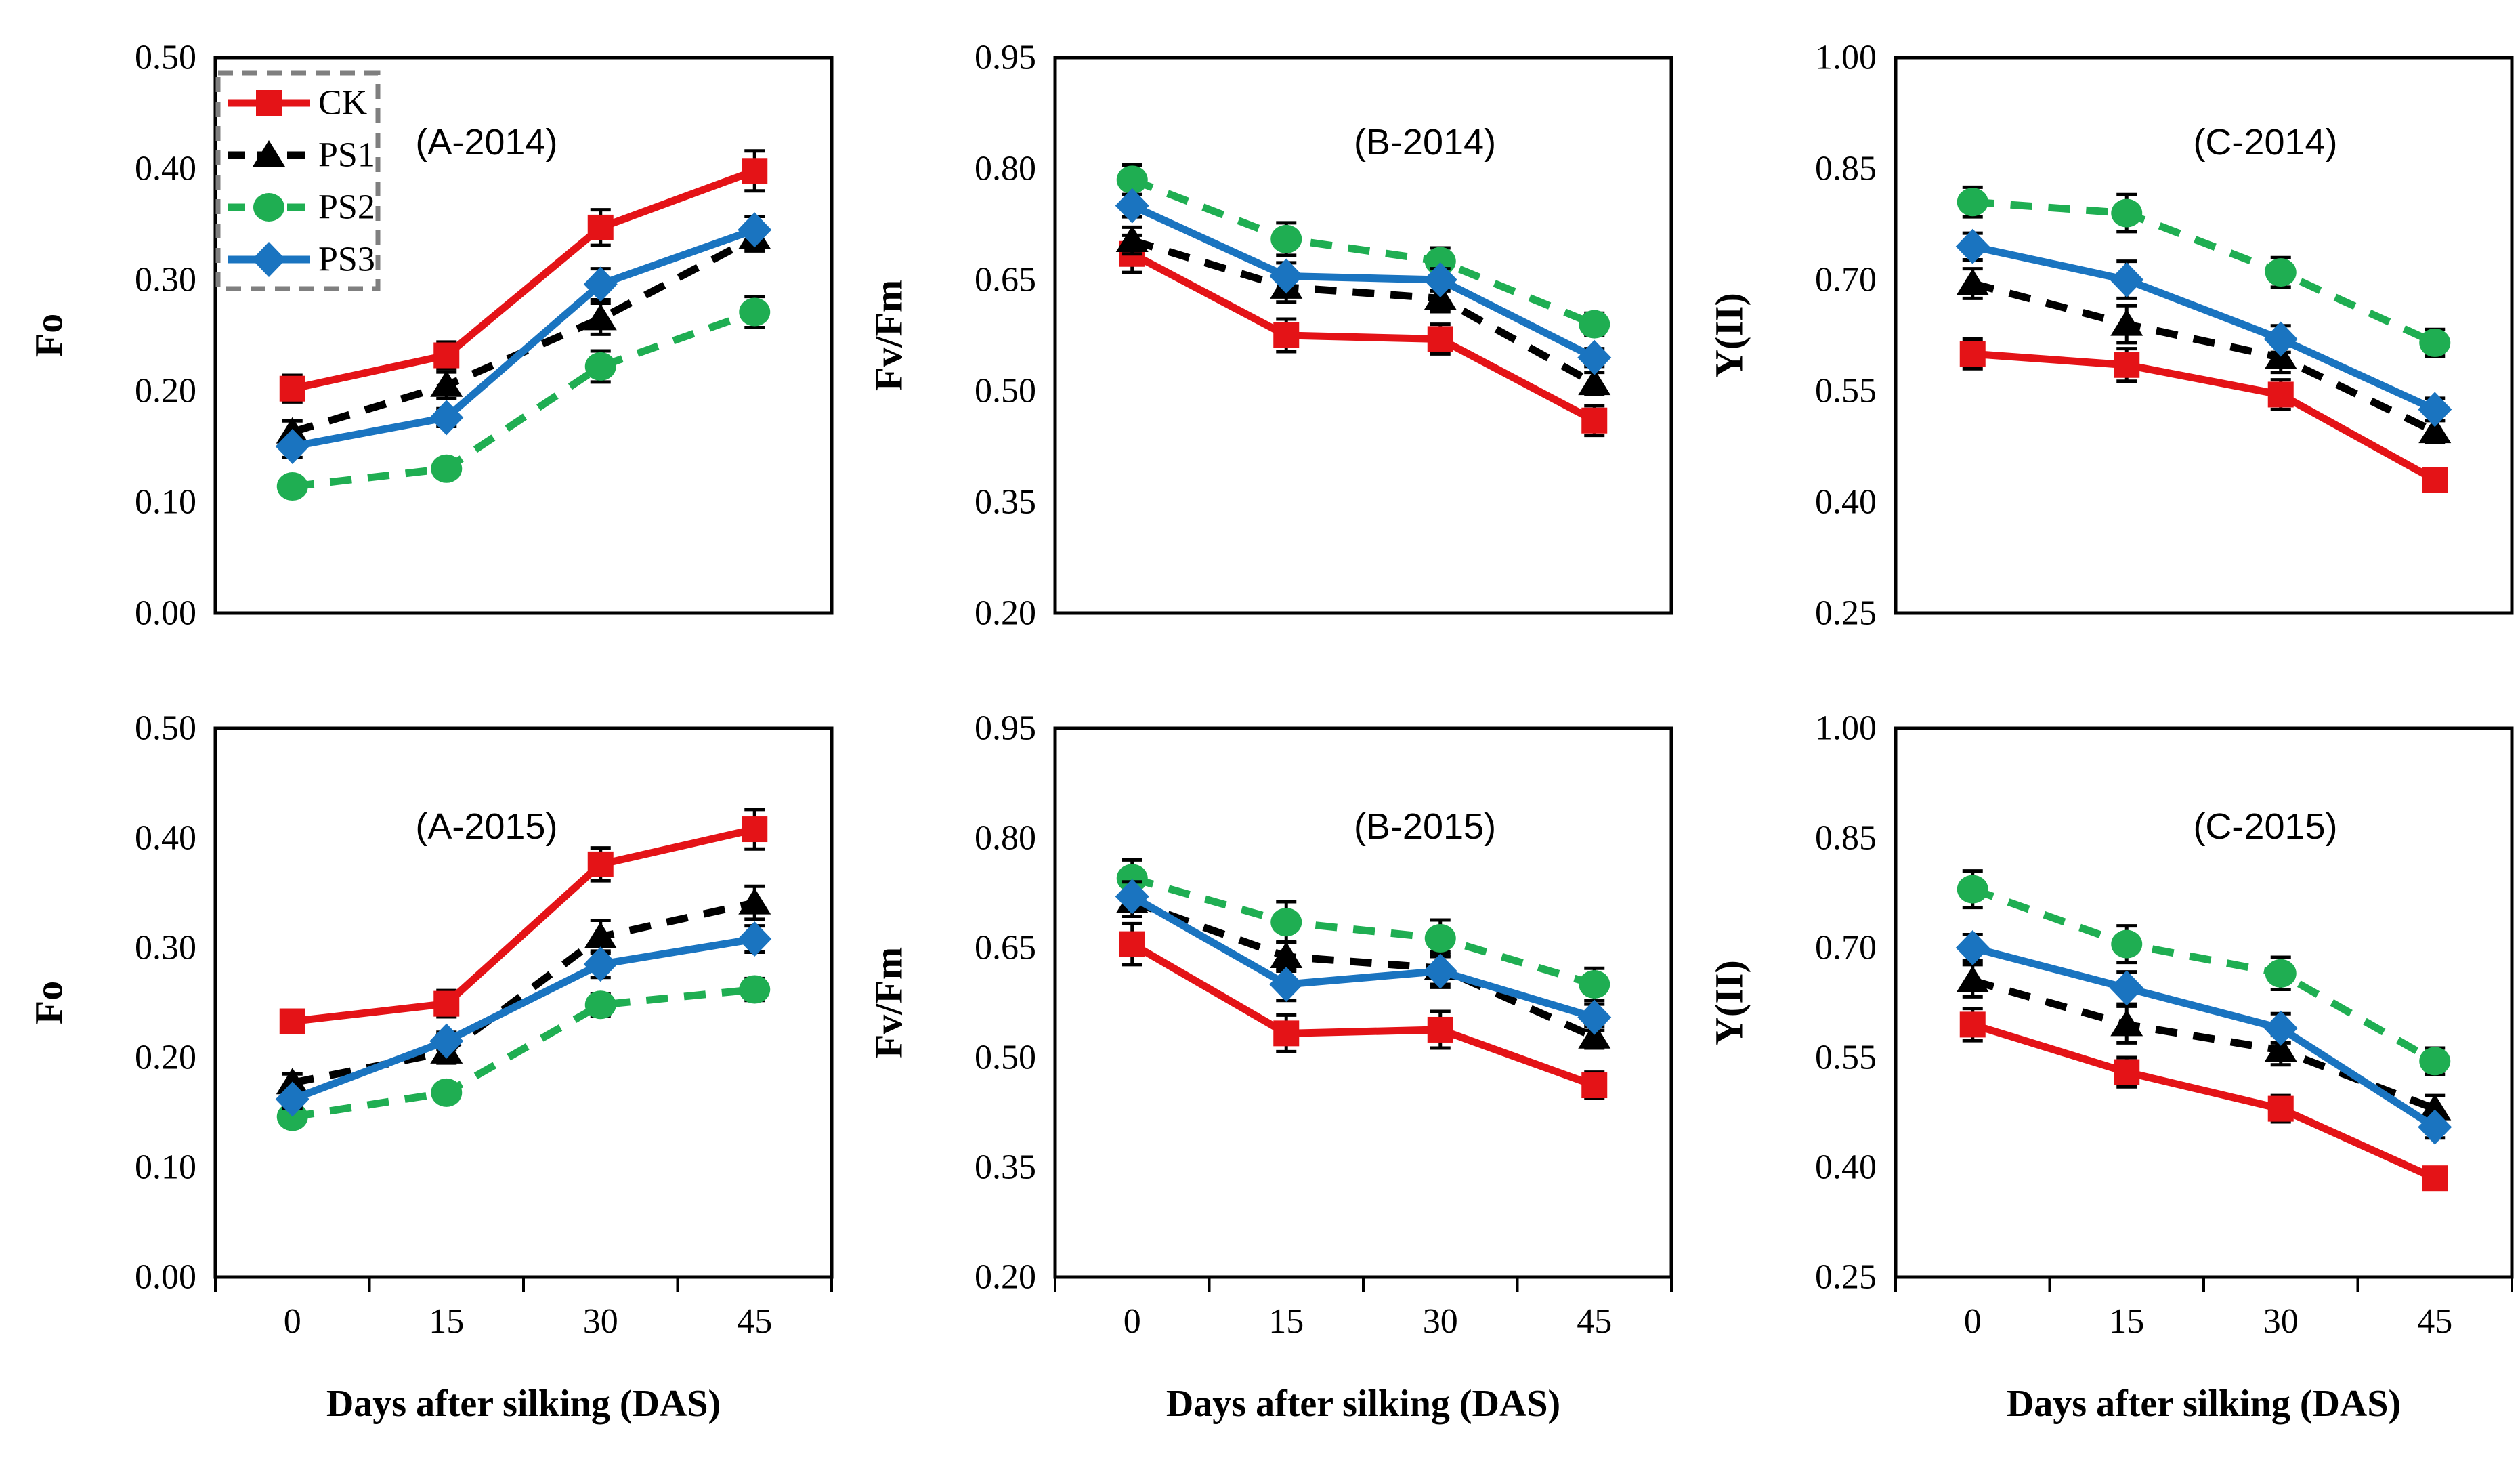 The width and height of the screenshot is (2520, 1464). Describe the element at coordinates (298, 180) in the screenshot. I see `legend-border` at that location.